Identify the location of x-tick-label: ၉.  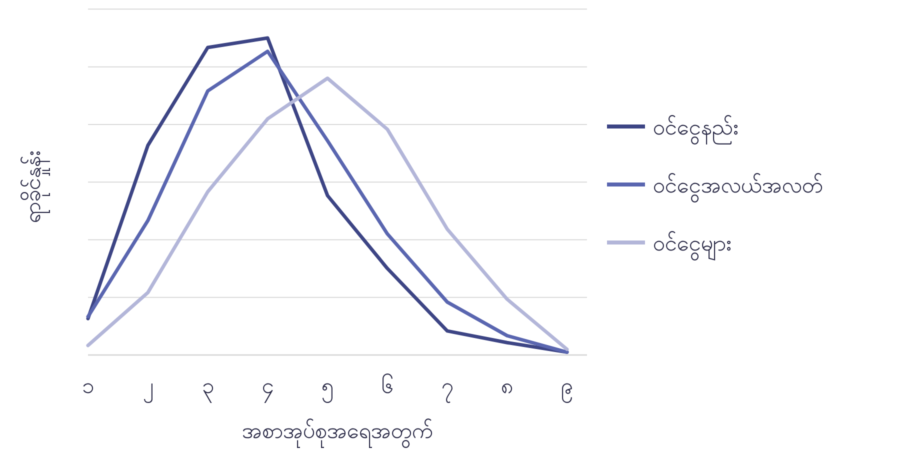
(567, 388).